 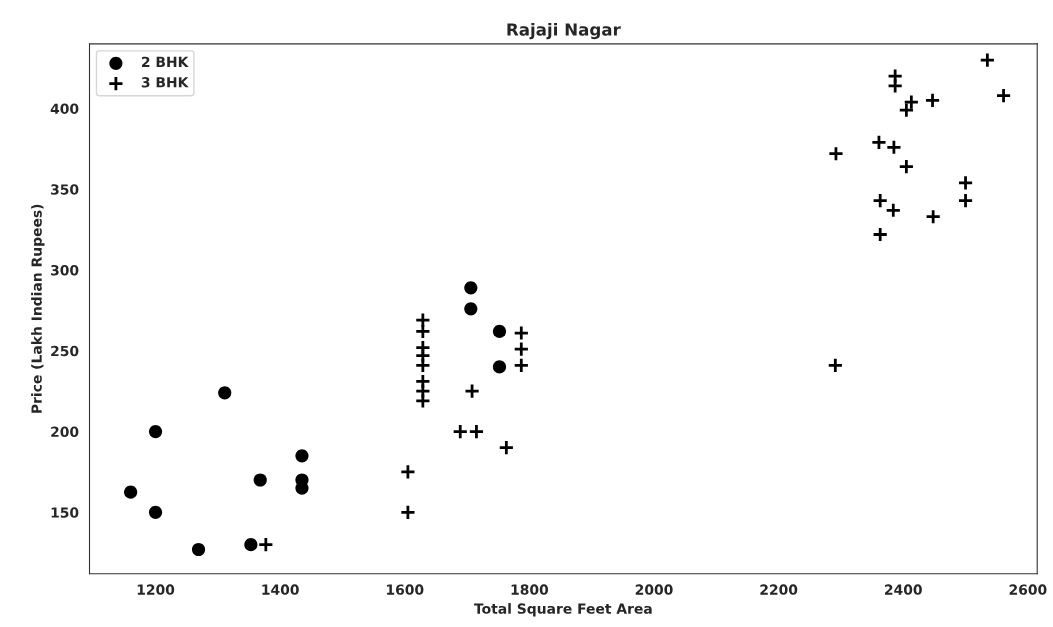 I want to click on x-tick-label: 2600, so click(x=1028, y=589).